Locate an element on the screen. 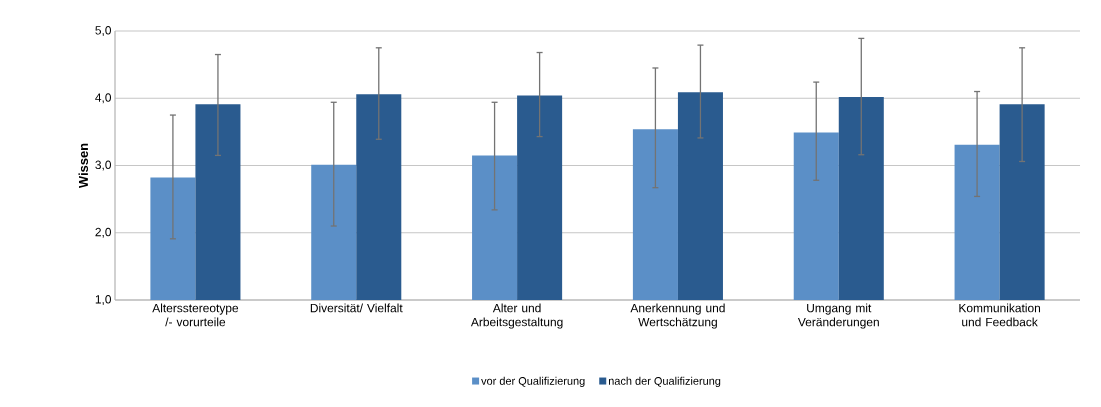 The image size is (1101, 407). y-tick-label: 3,0 is located at coordinates (103, 165).